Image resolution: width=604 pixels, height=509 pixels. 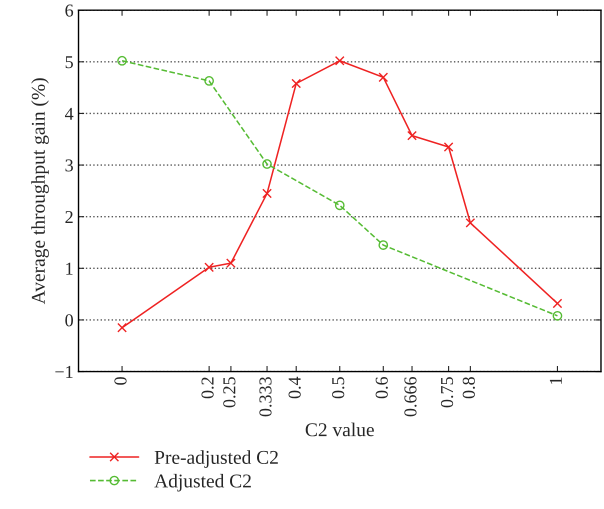 I want to click on x-tick-label: 0.5, so click(x=338, y=387).